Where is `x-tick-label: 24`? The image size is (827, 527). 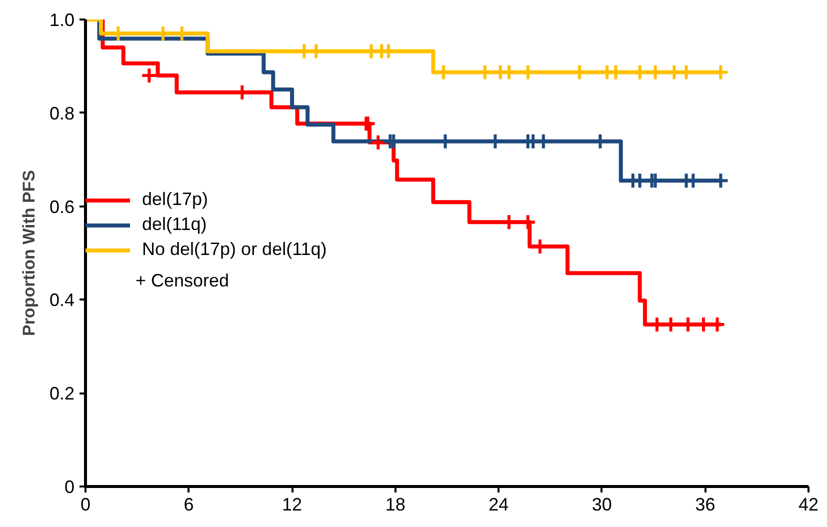
x-tick-label: 24 is located at coordinates (498, 504).